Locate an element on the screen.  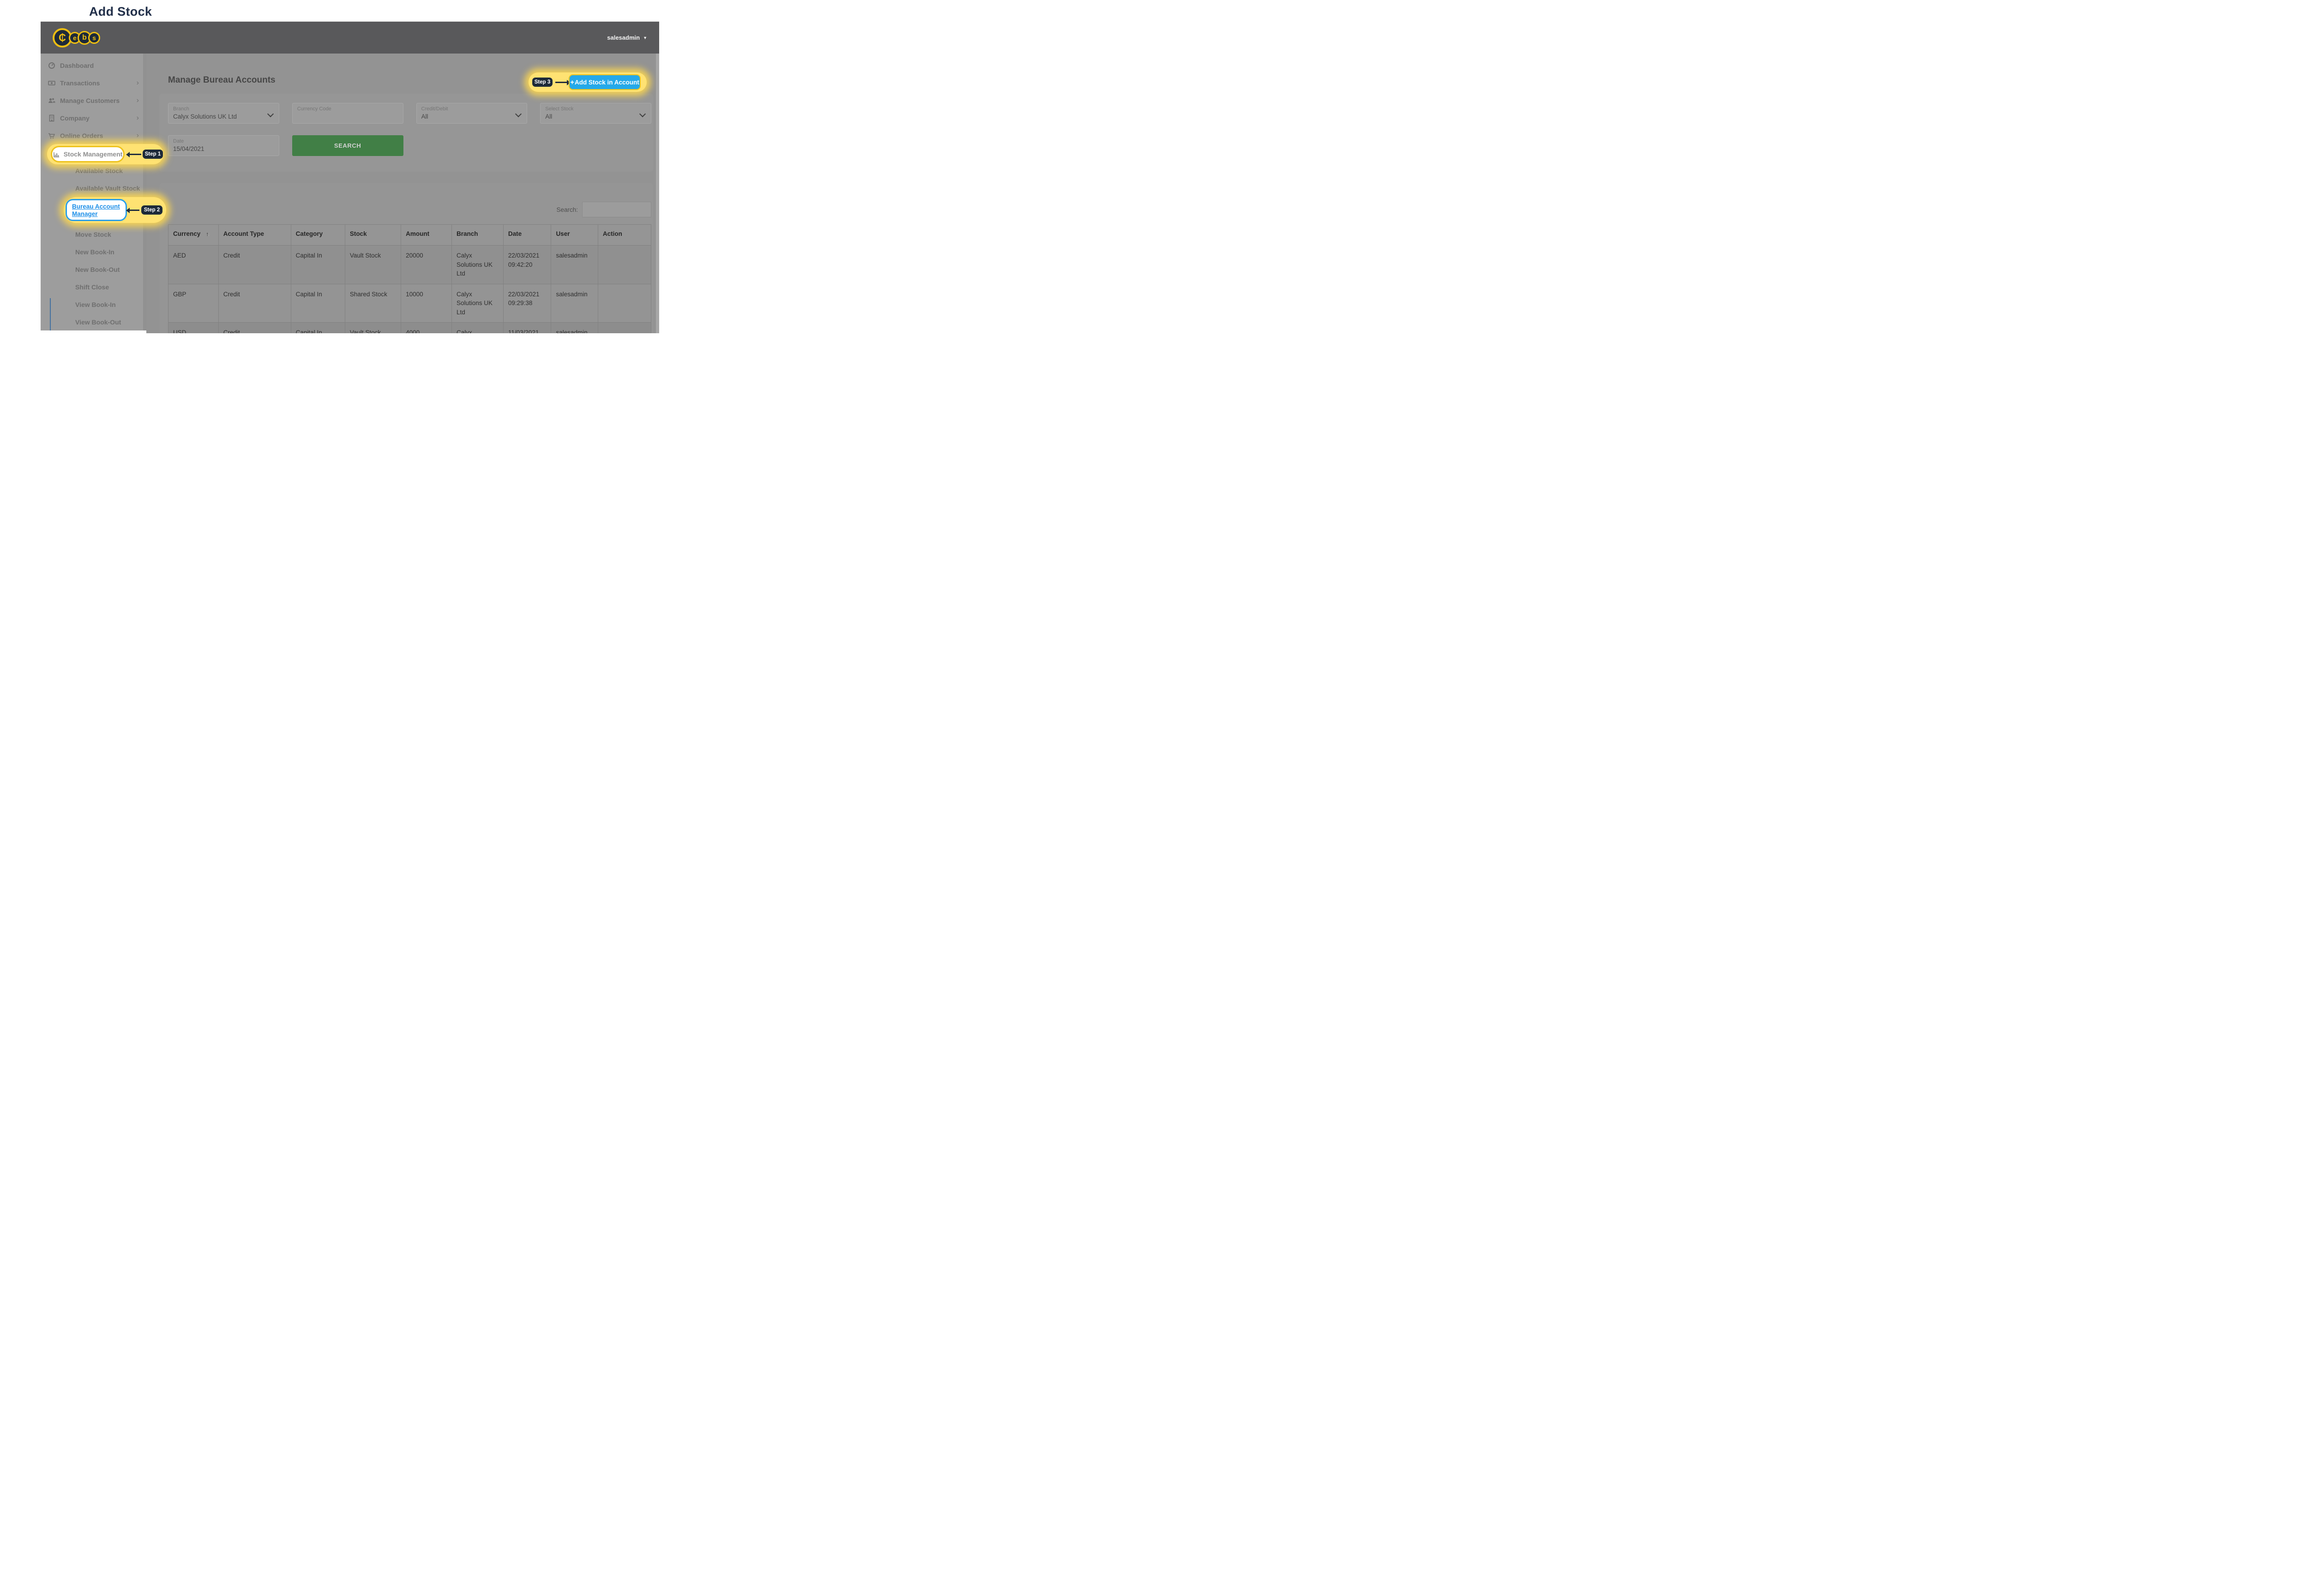
sidebar-item-stock-management-highlighted: Stock Management is located at coordinates (88, 154).